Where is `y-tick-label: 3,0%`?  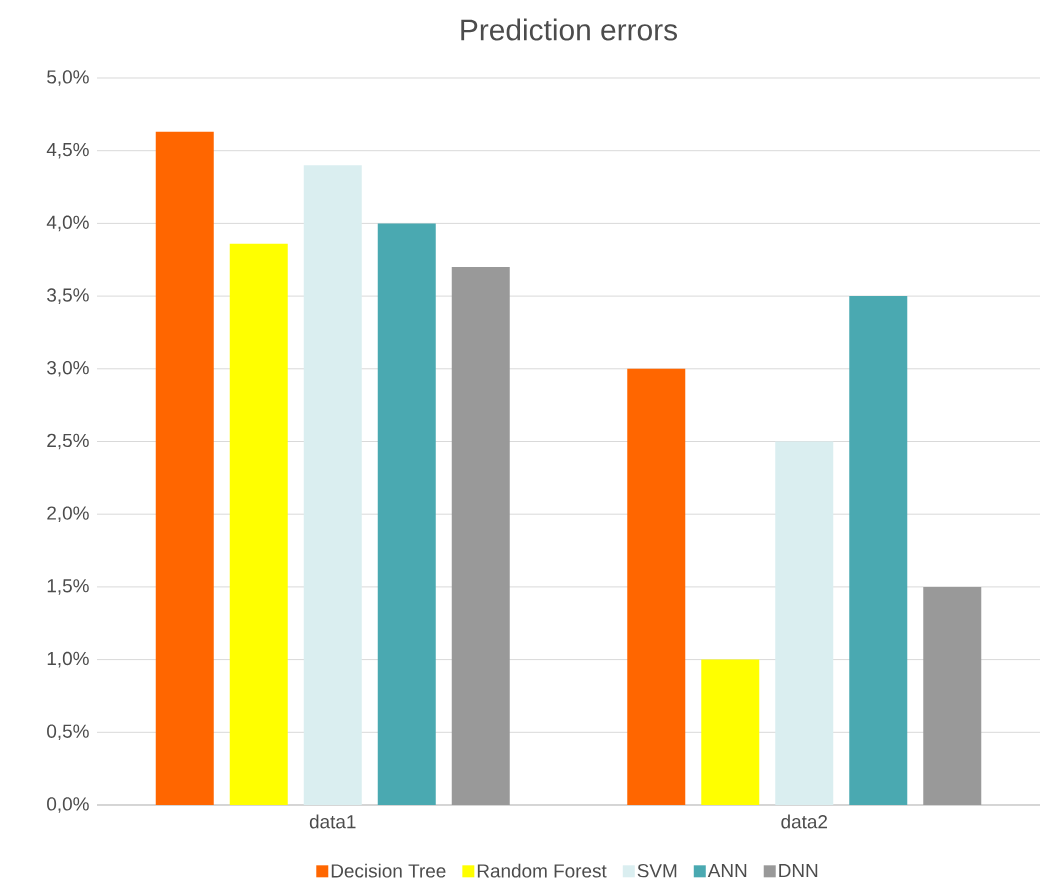
y-tick-label: 3,0% is located at coordinates (68, 368).